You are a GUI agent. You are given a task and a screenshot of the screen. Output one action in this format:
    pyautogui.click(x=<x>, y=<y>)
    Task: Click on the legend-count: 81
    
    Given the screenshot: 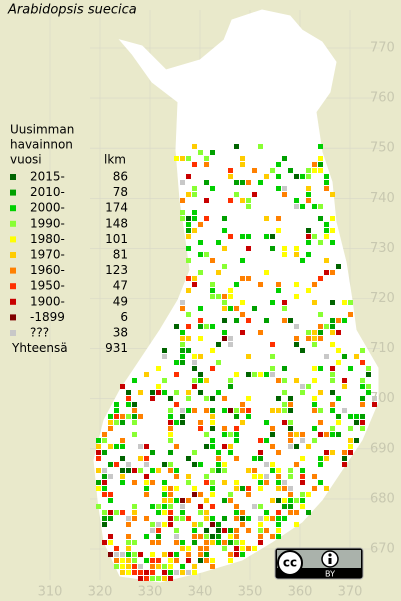 What is the action you would take?
    pyautogui.click(x=120, y=255)
    